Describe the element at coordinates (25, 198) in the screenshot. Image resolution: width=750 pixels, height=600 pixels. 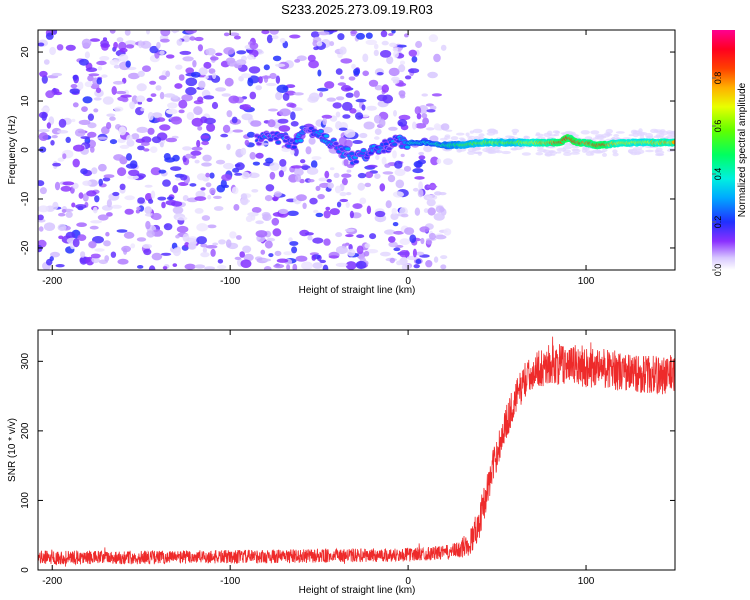
I see `y-tick-label: -10` at that location.